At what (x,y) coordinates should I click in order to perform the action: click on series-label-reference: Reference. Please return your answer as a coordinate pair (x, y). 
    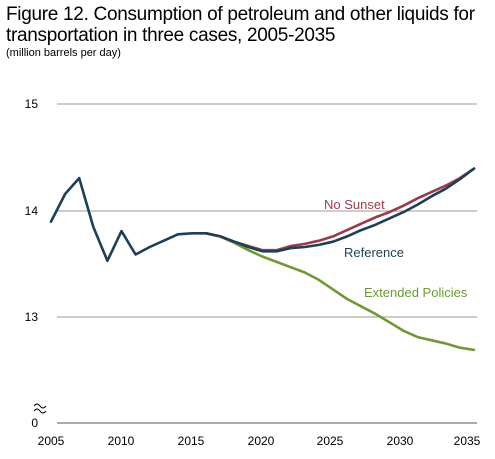
    Looking at the image, I should click on (374, 252).